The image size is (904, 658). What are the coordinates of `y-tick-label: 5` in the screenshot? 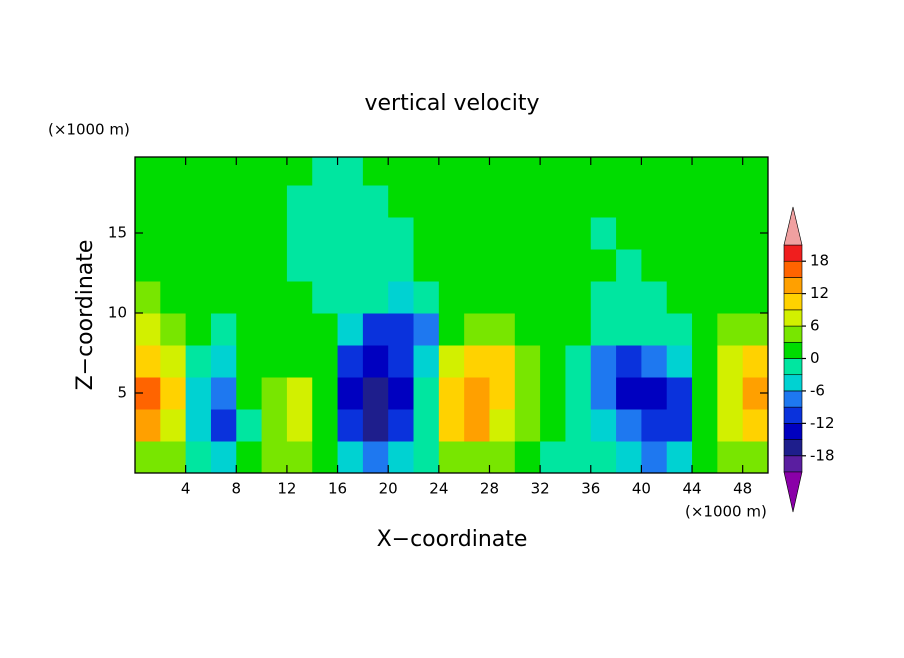 It's located at (122, 393).